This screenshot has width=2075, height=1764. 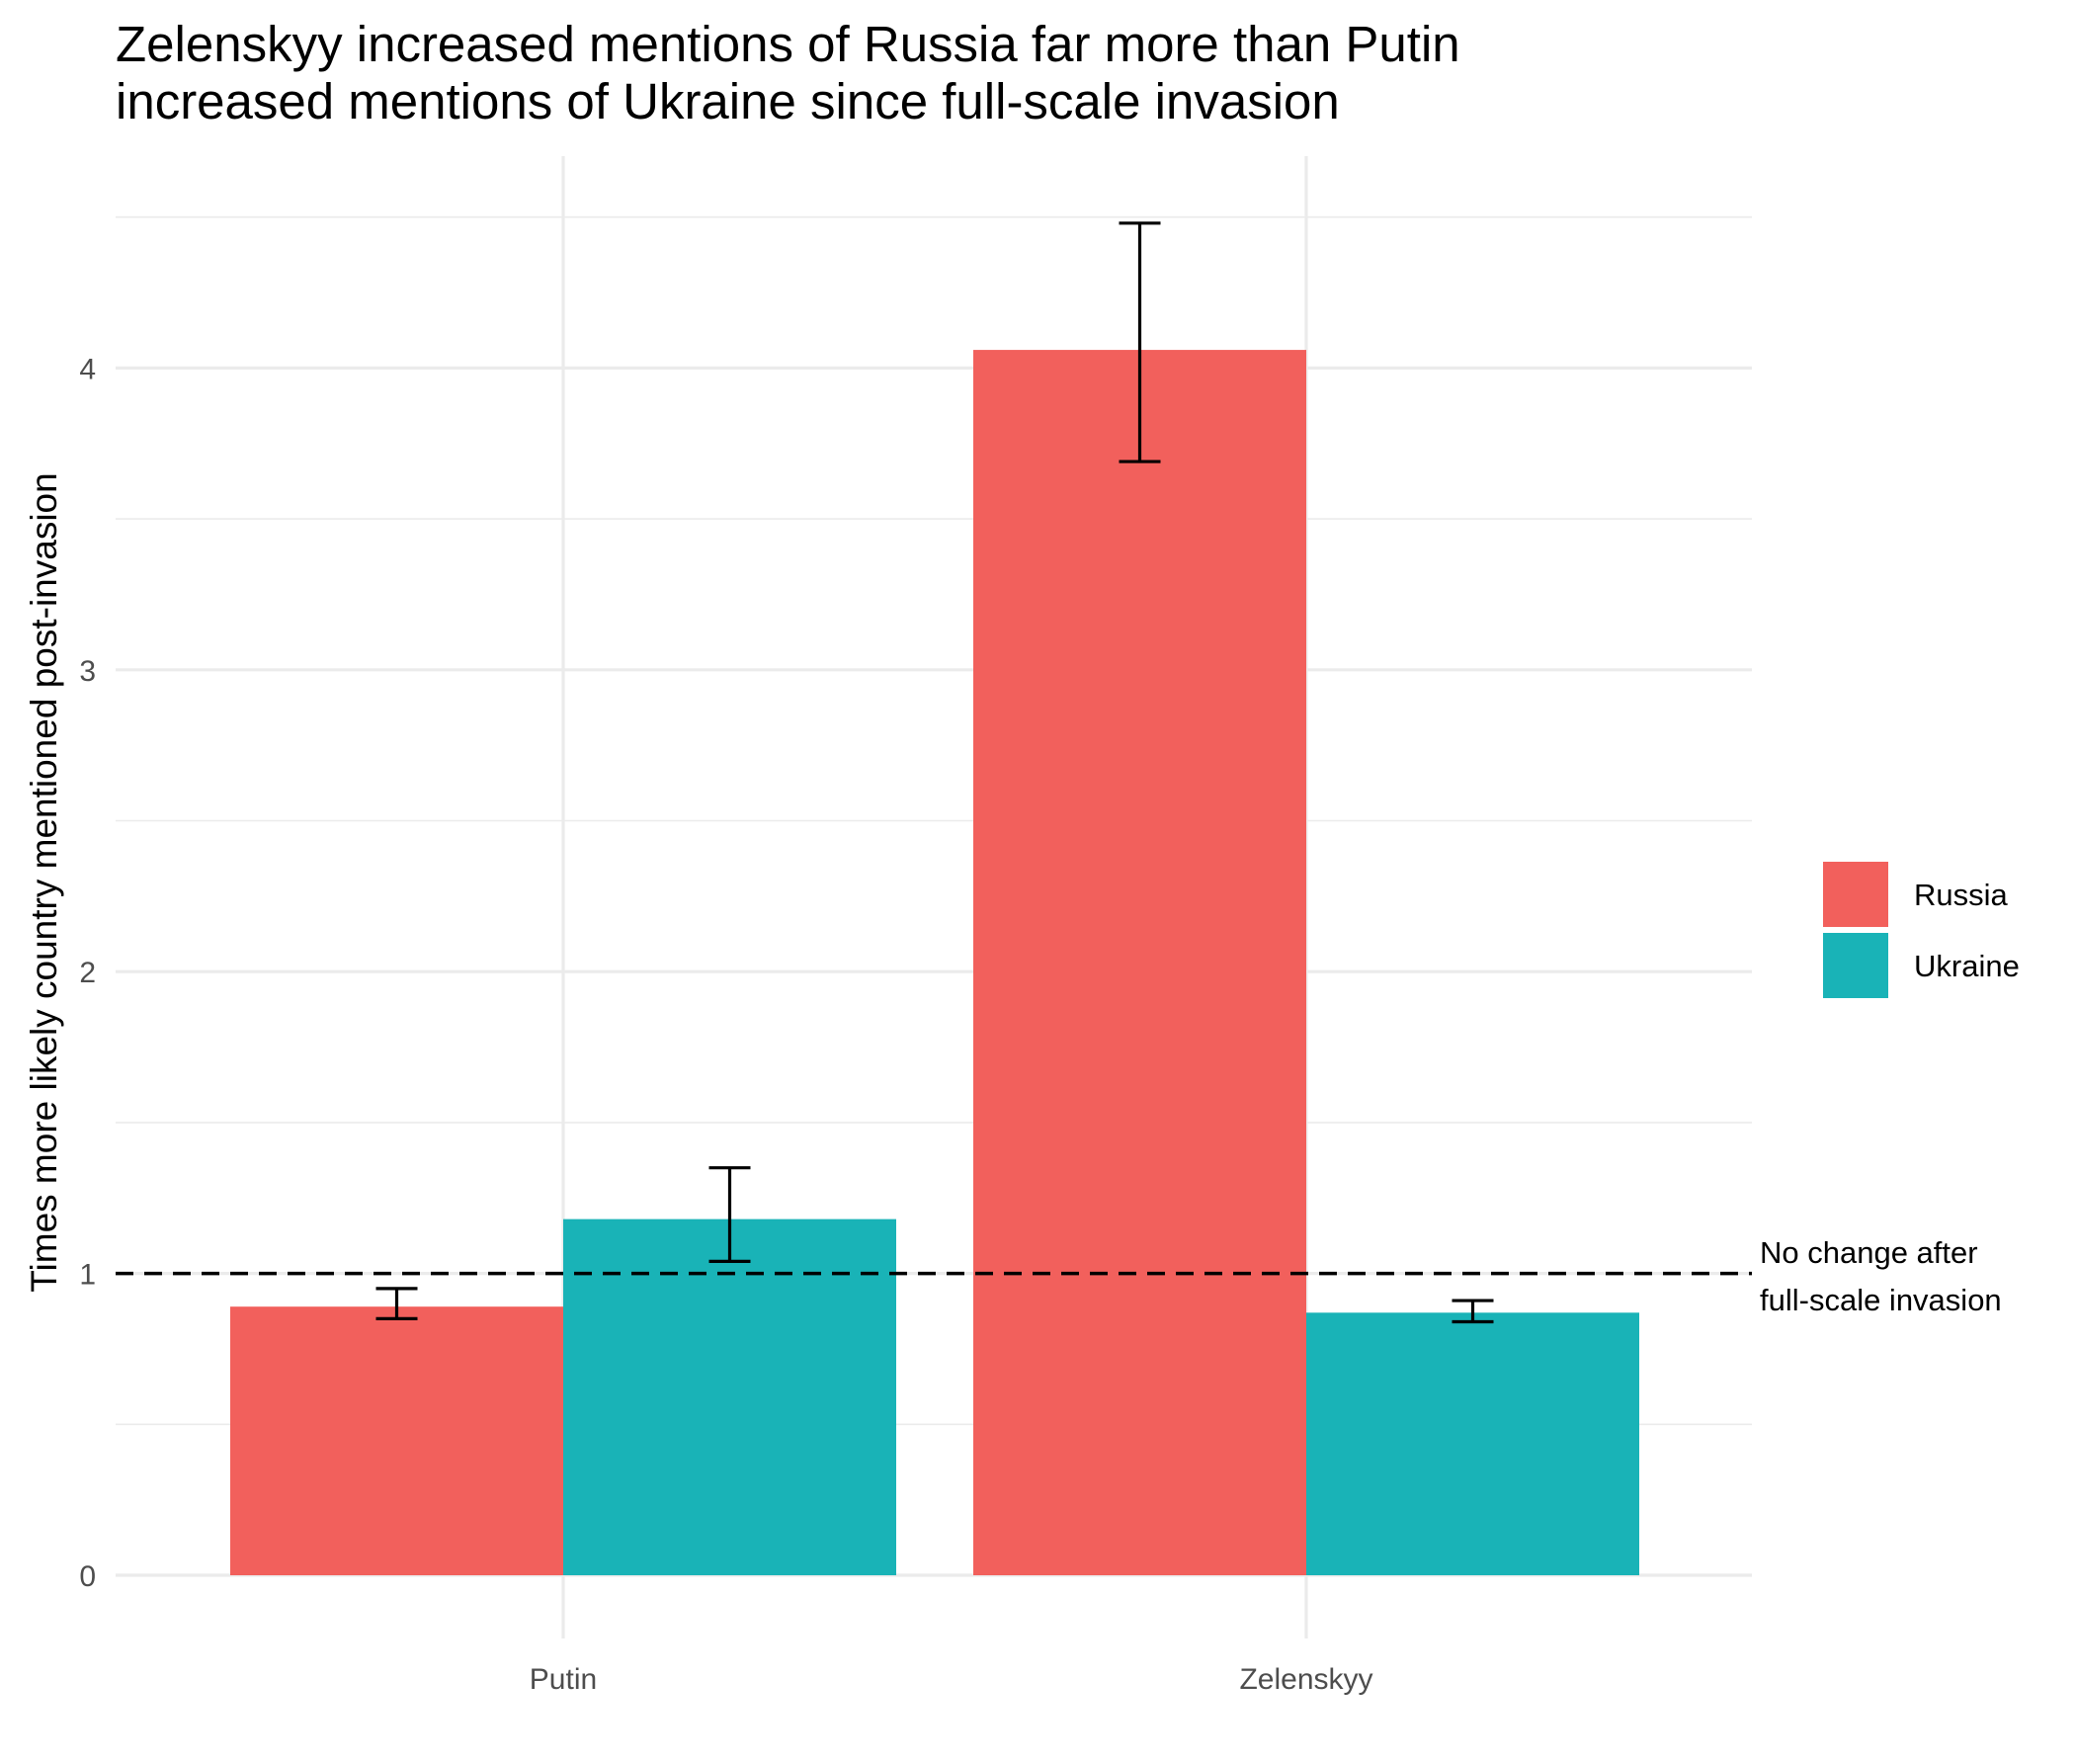 I want to click on y-tick-label: 2, so click(x=87, y=973).